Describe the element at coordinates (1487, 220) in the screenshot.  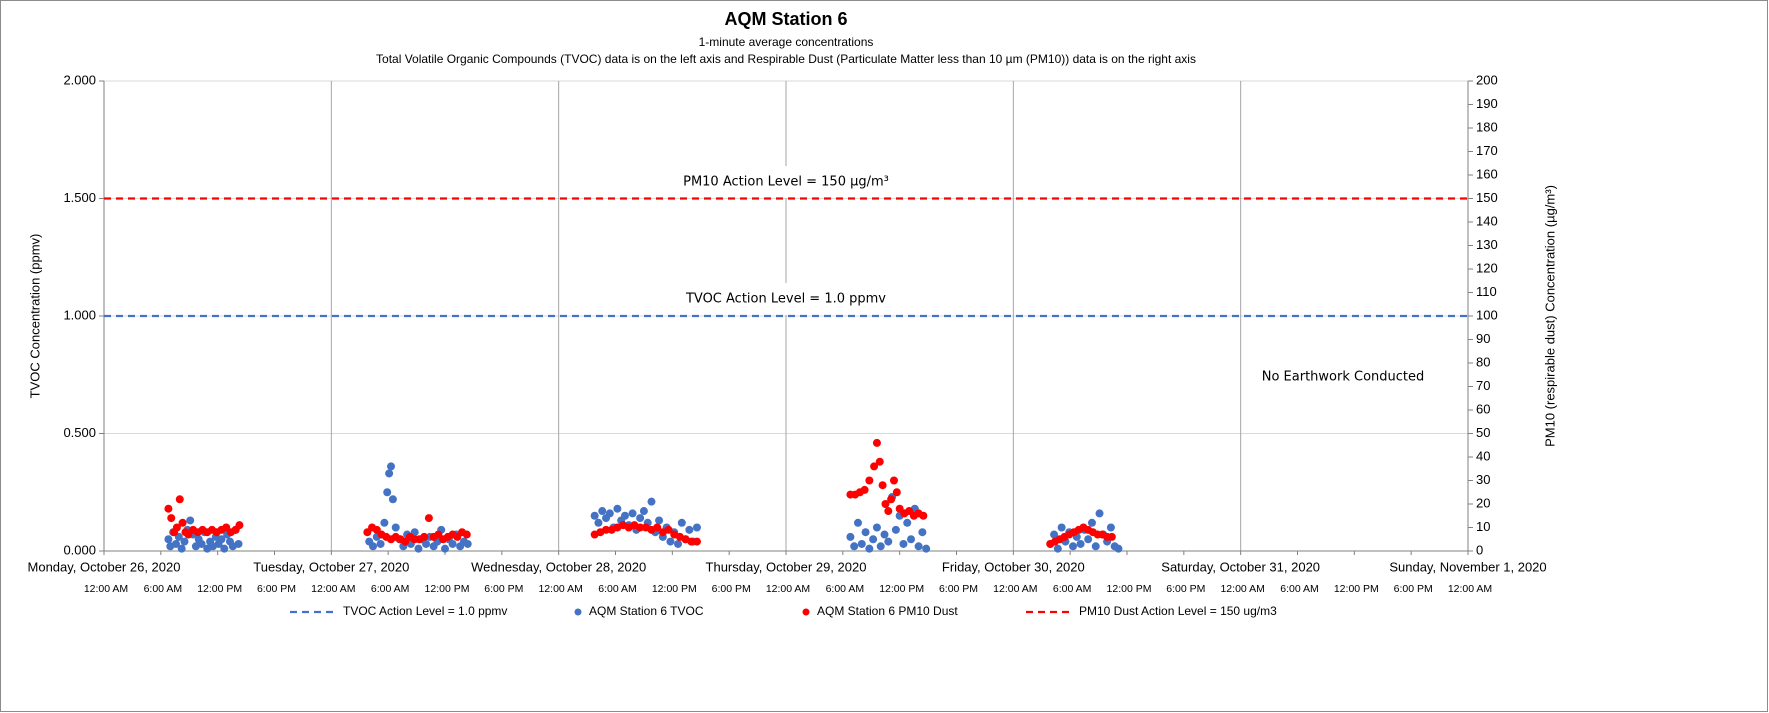
I see `y2-tick-label: 140` at that location.